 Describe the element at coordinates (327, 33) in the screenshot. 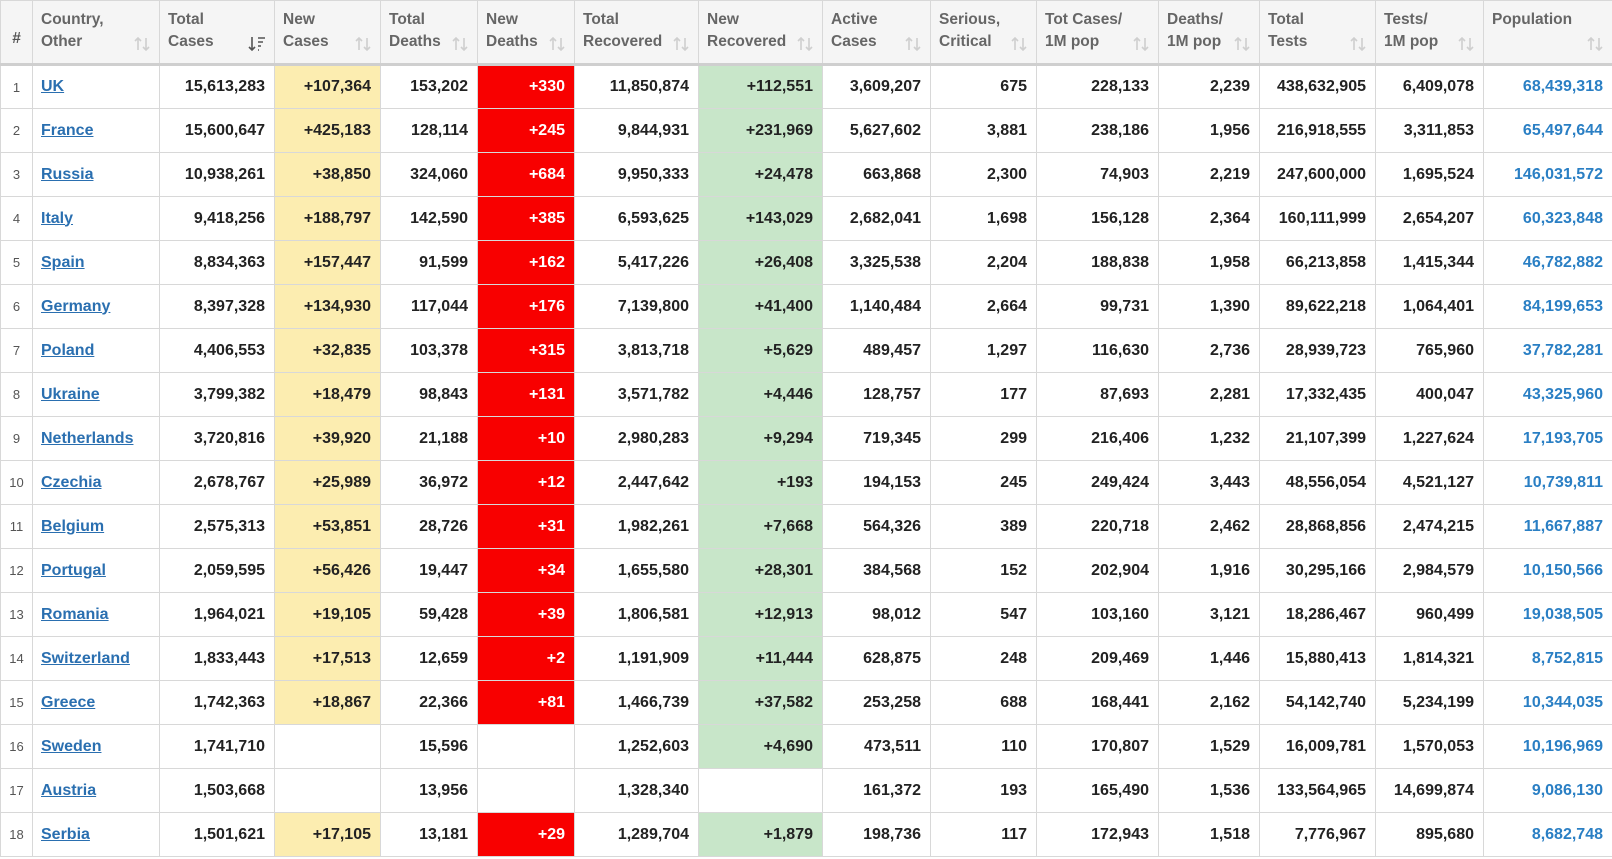

I see `column-header-new-cases: New Cases` at that location.